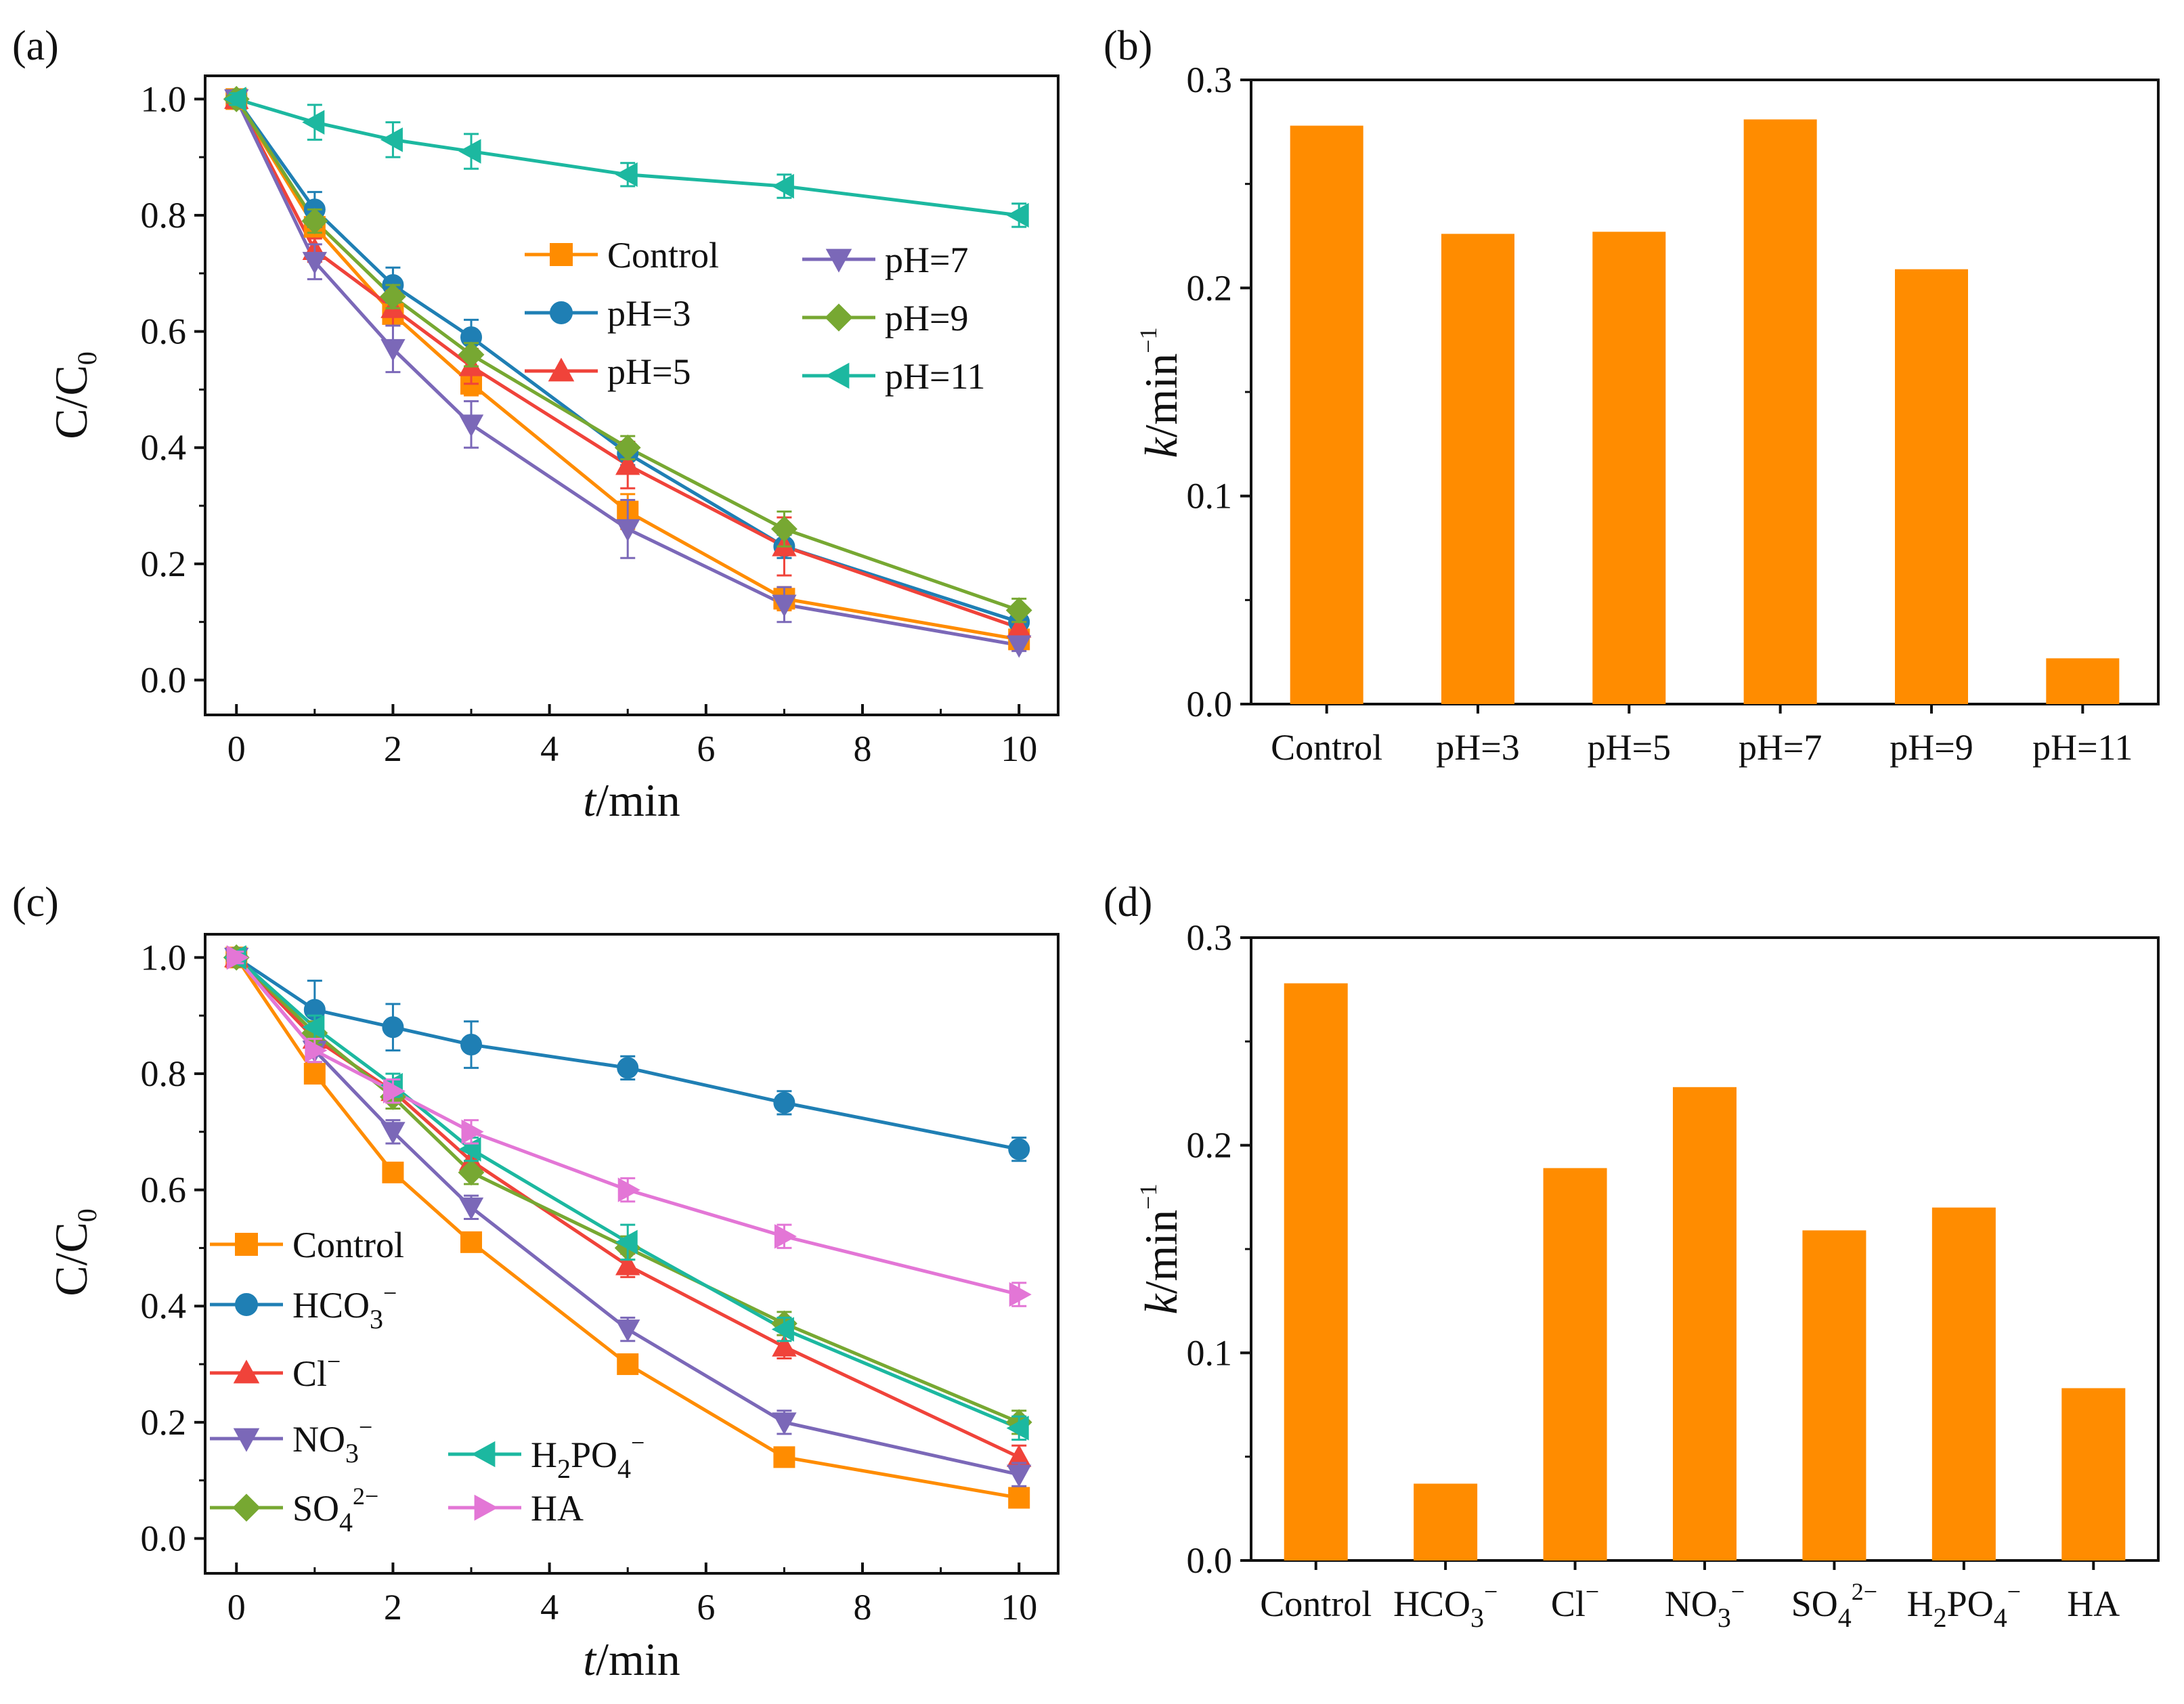  What do you see at coordinates (1128, 902) in the screenshot?
I see `panel-d-label: (d)` at bounding box center [1128, 902].